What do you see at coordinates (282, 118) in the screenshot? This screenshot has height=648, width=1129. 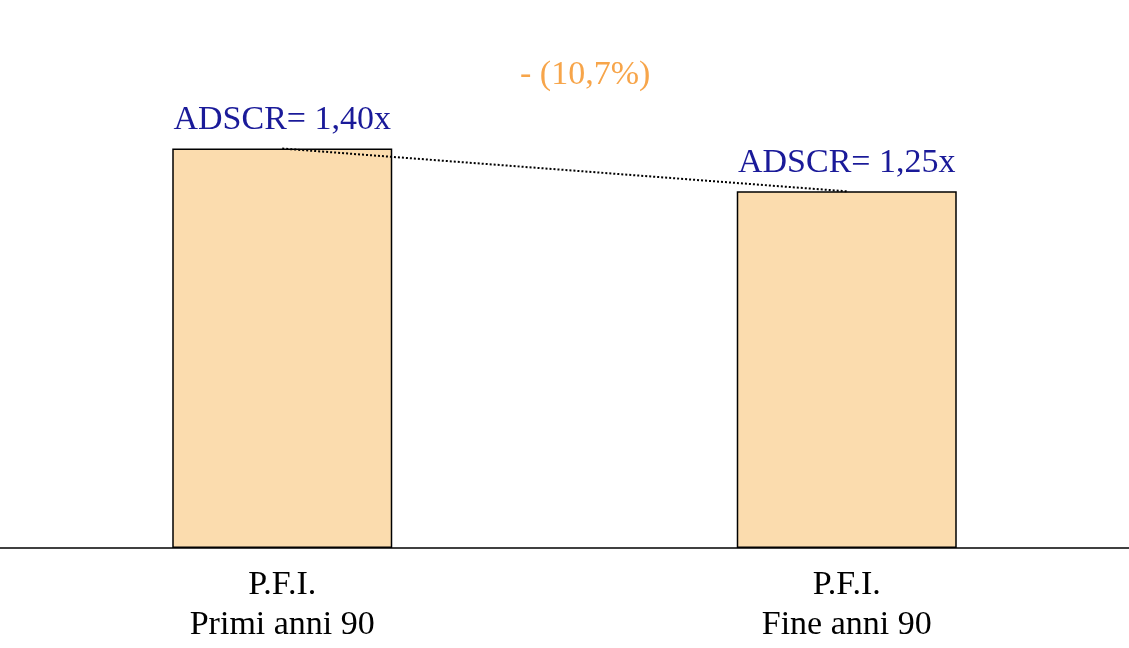 I see `data-label: ADSCR= 1,40x` at bounding box center [282, 118].